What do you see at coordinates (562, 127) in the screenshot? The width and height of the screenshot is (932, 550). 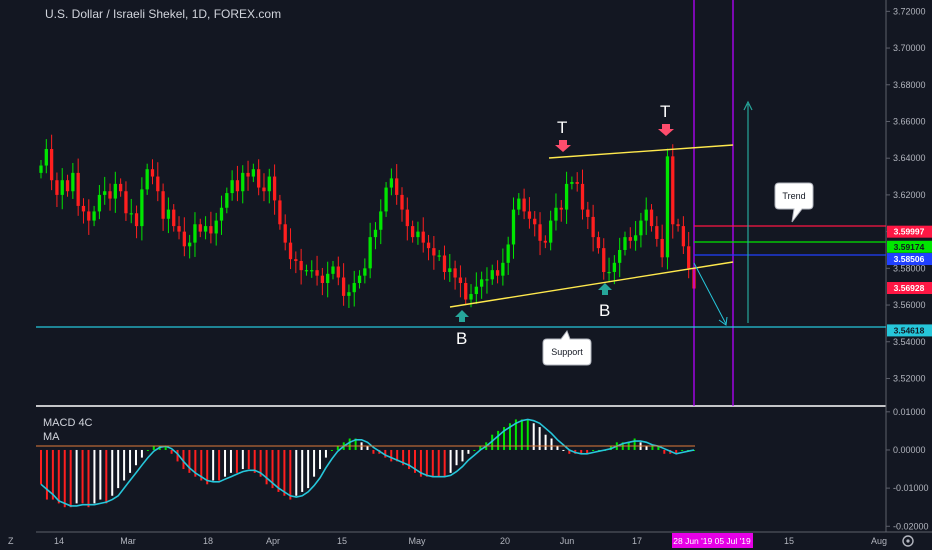 I see `top-label-left: T` at bounding box center [562, 127].